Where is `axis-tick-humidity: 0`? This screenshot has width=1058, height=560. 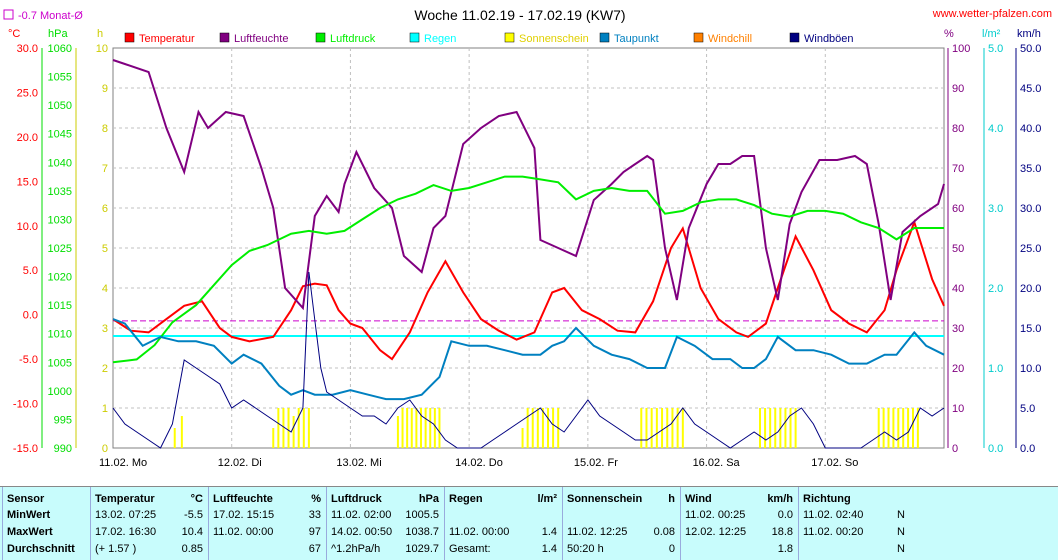 axis-tick-humidity: 0 is located at coordinates (955, 449).